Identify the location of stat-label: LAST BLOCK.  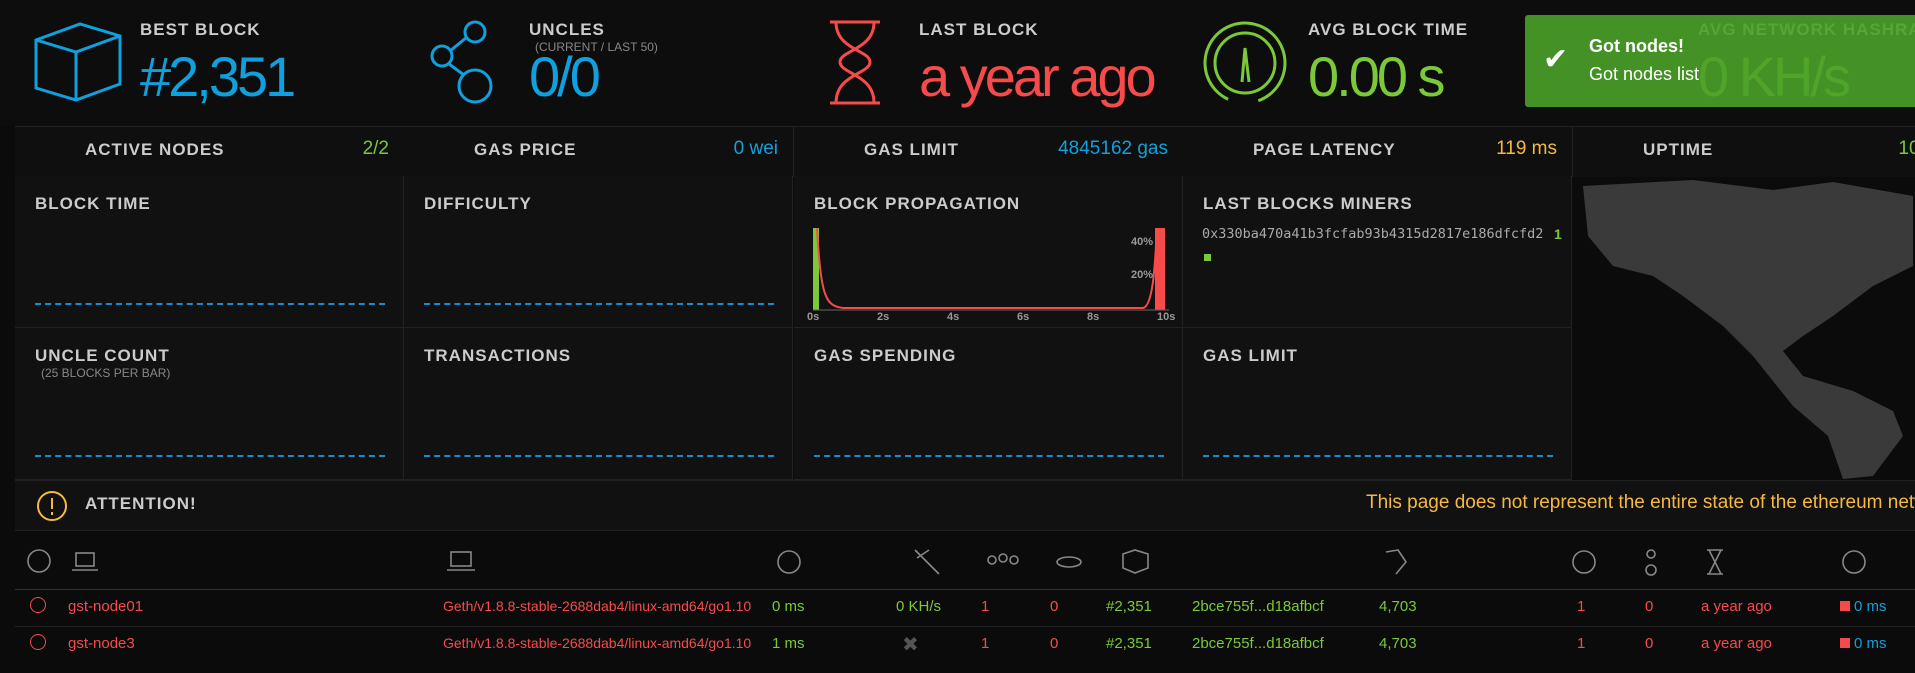
(979, 29).